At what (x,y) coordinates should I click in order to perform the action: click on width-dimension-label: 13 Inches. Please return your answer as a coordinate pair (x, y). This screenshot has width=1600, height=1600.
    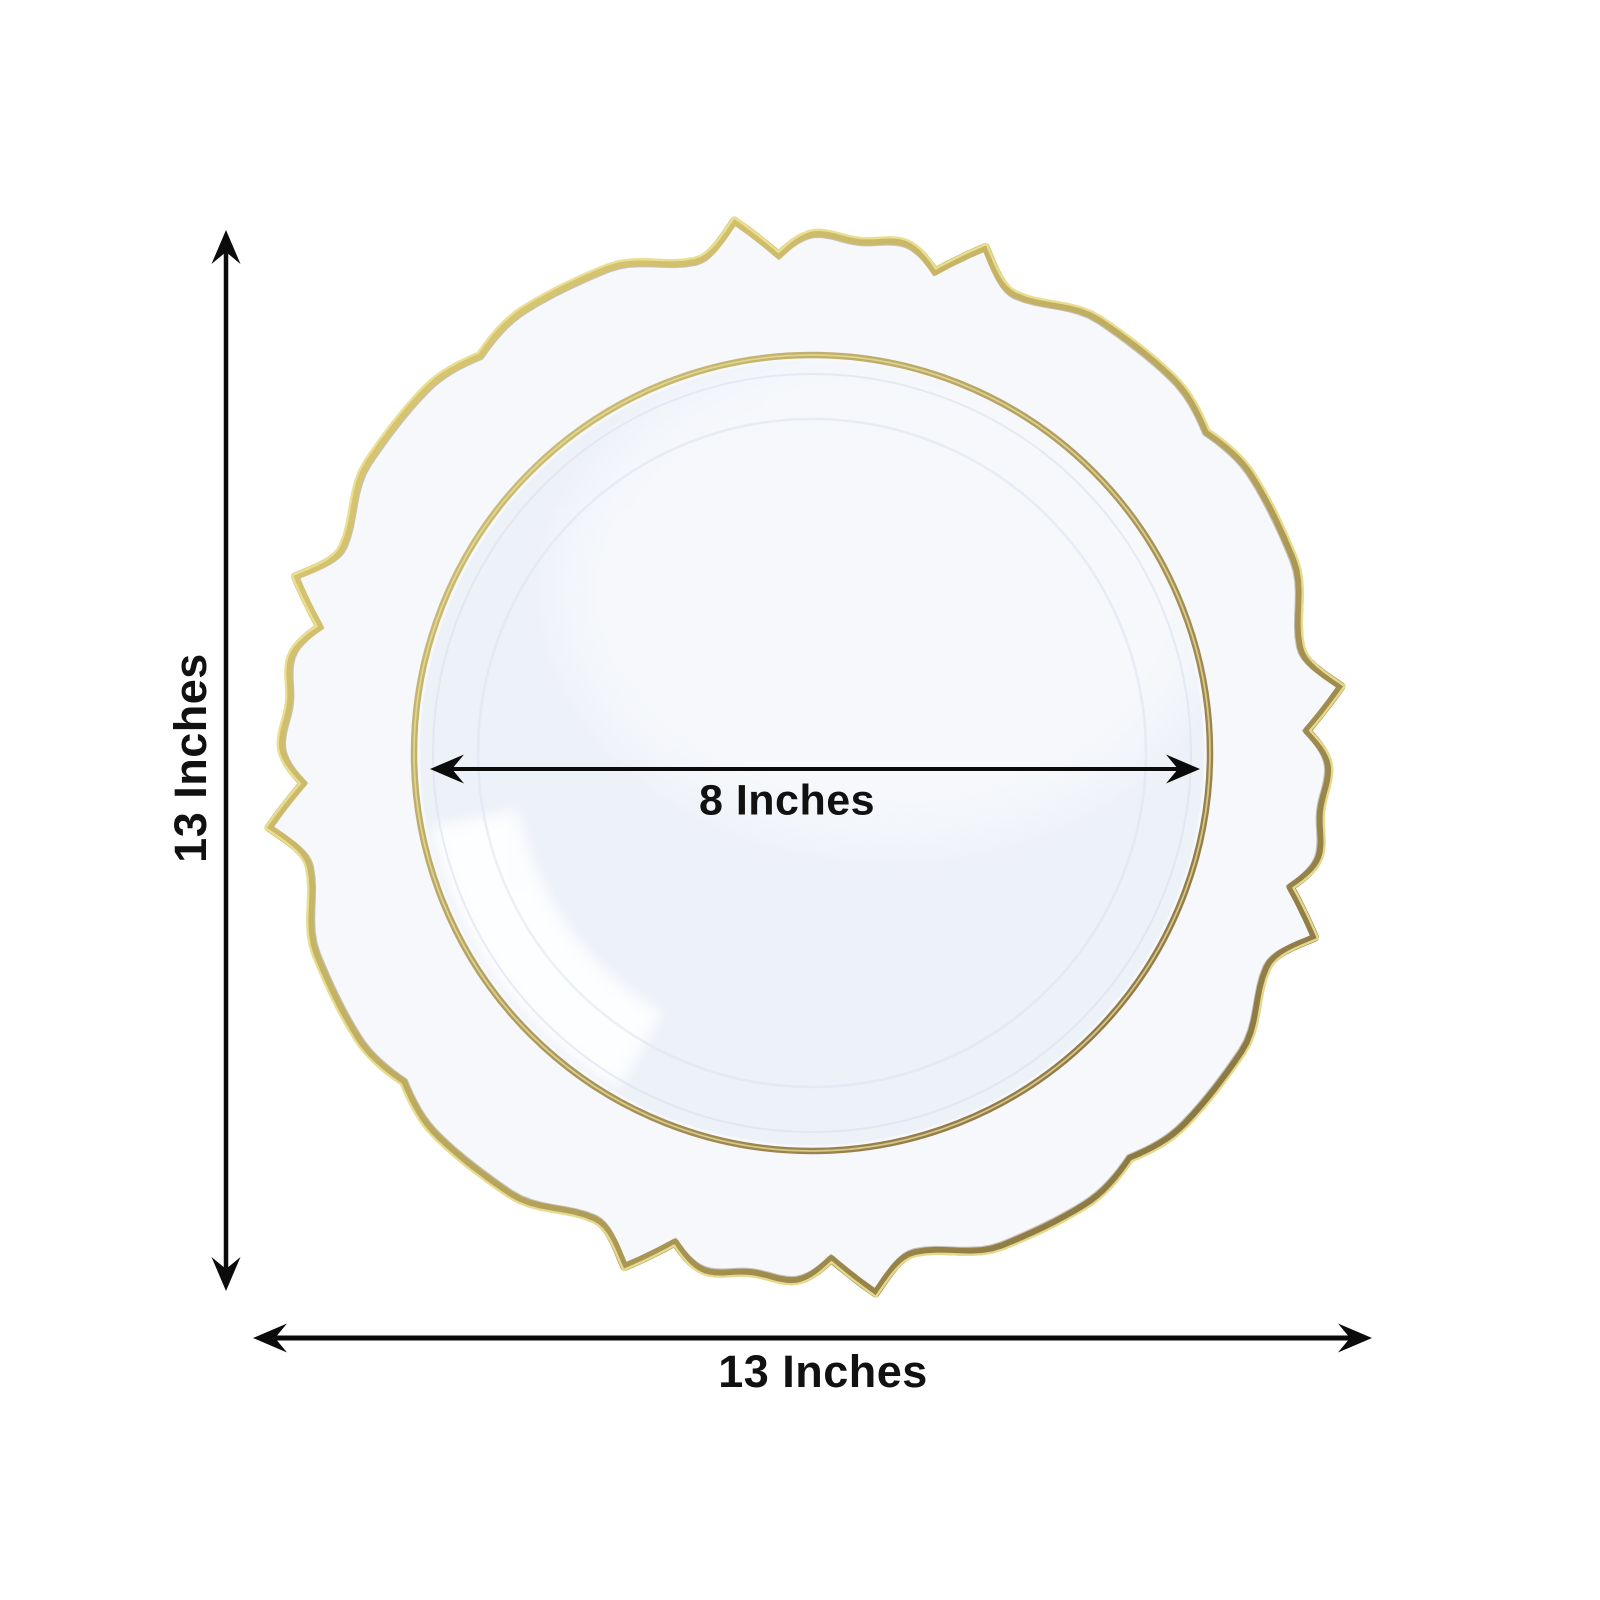
    Looking at the image, I should click on (823, 1371).